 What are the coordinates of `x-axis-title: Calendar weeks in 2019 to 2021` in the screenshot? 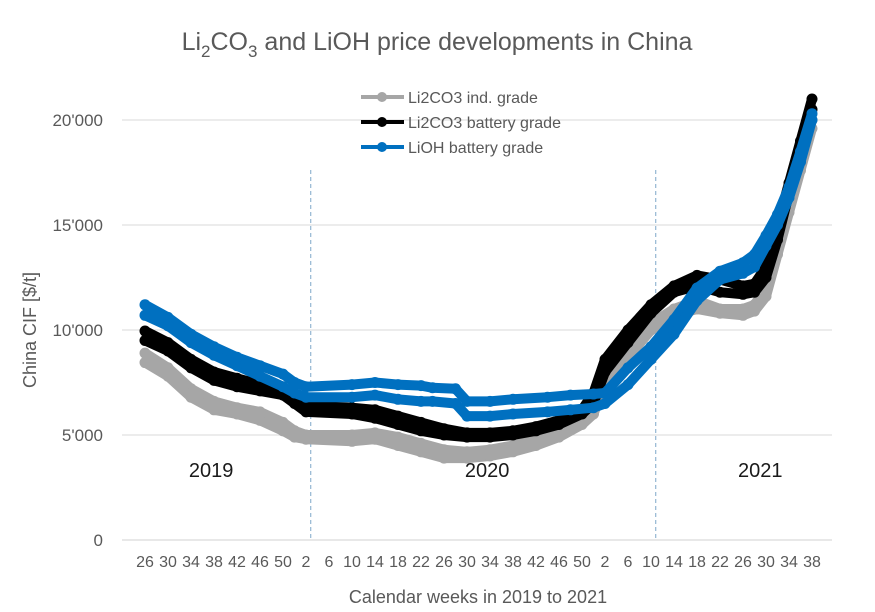 It's located at (478, 597).